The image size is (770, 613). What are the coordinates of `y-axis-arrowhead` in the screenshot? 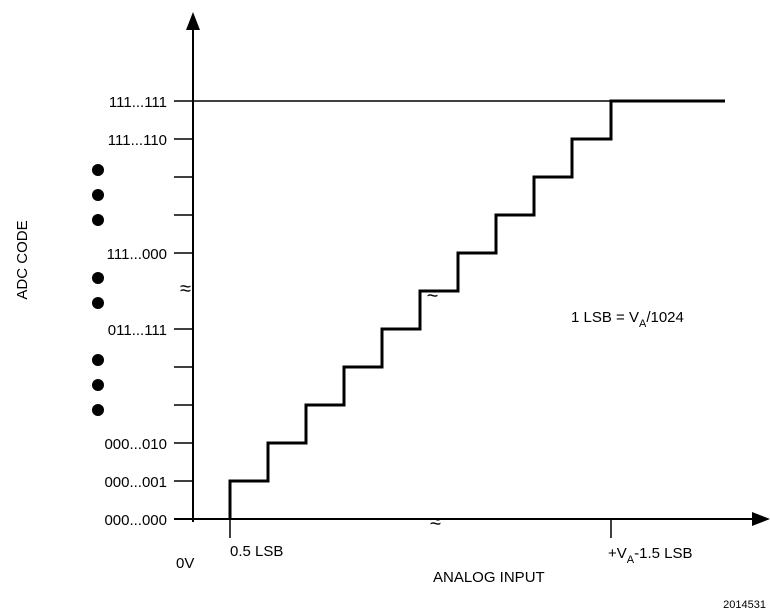 It's located at (193, 21).